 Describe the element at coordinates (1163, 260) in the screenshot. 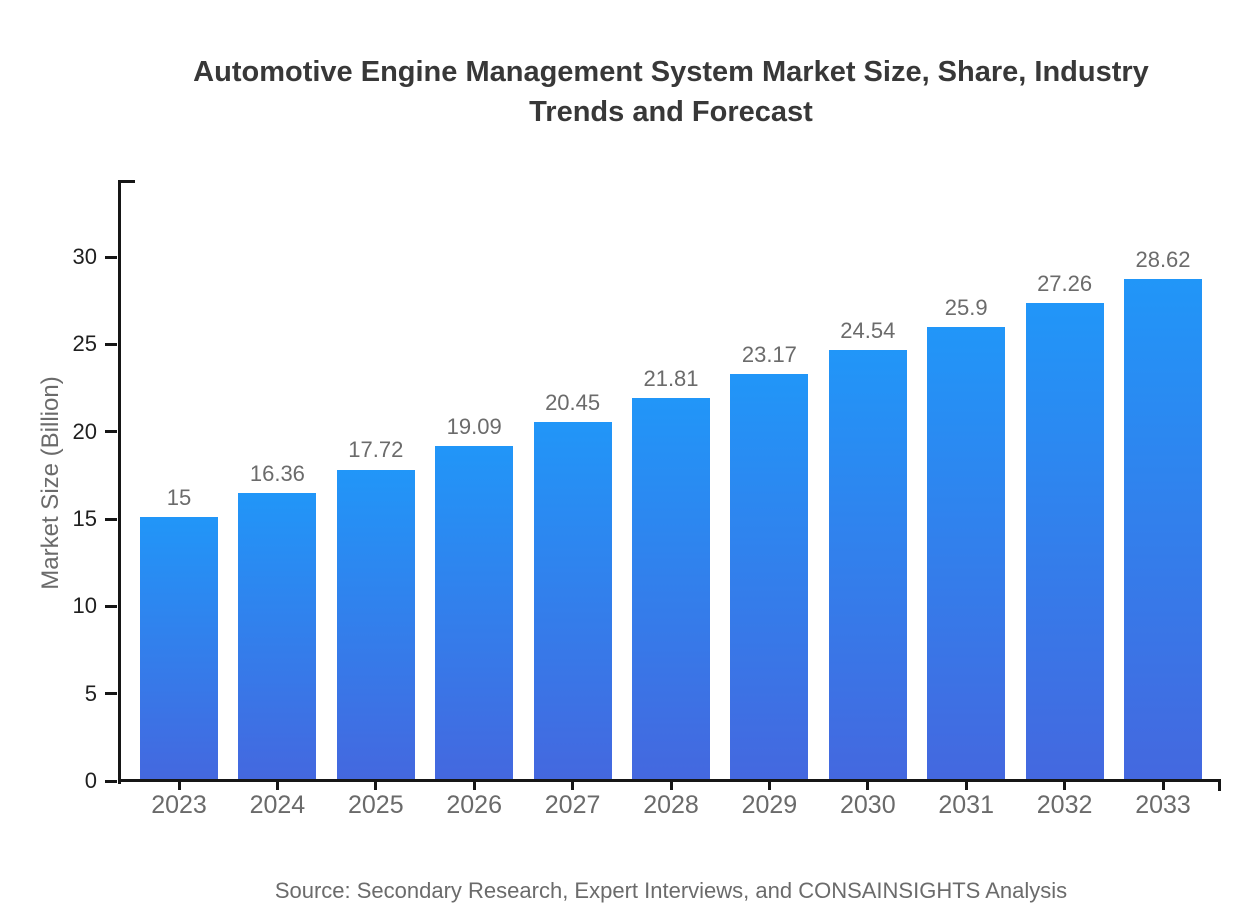

I see `bar-value-label: 28.62` at that location.